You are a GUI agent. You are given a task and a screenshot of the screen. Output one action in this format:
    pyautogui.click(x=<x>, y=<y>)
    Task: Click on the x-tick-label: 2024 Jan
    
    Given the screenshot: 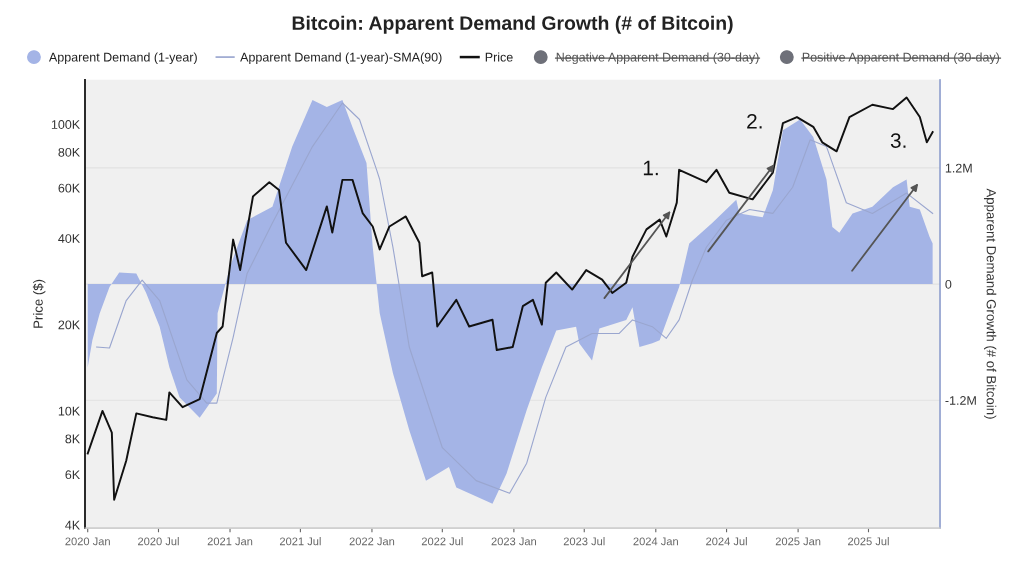 What is the action you would take?
    pyautogui.click(x=655, y=541)
    